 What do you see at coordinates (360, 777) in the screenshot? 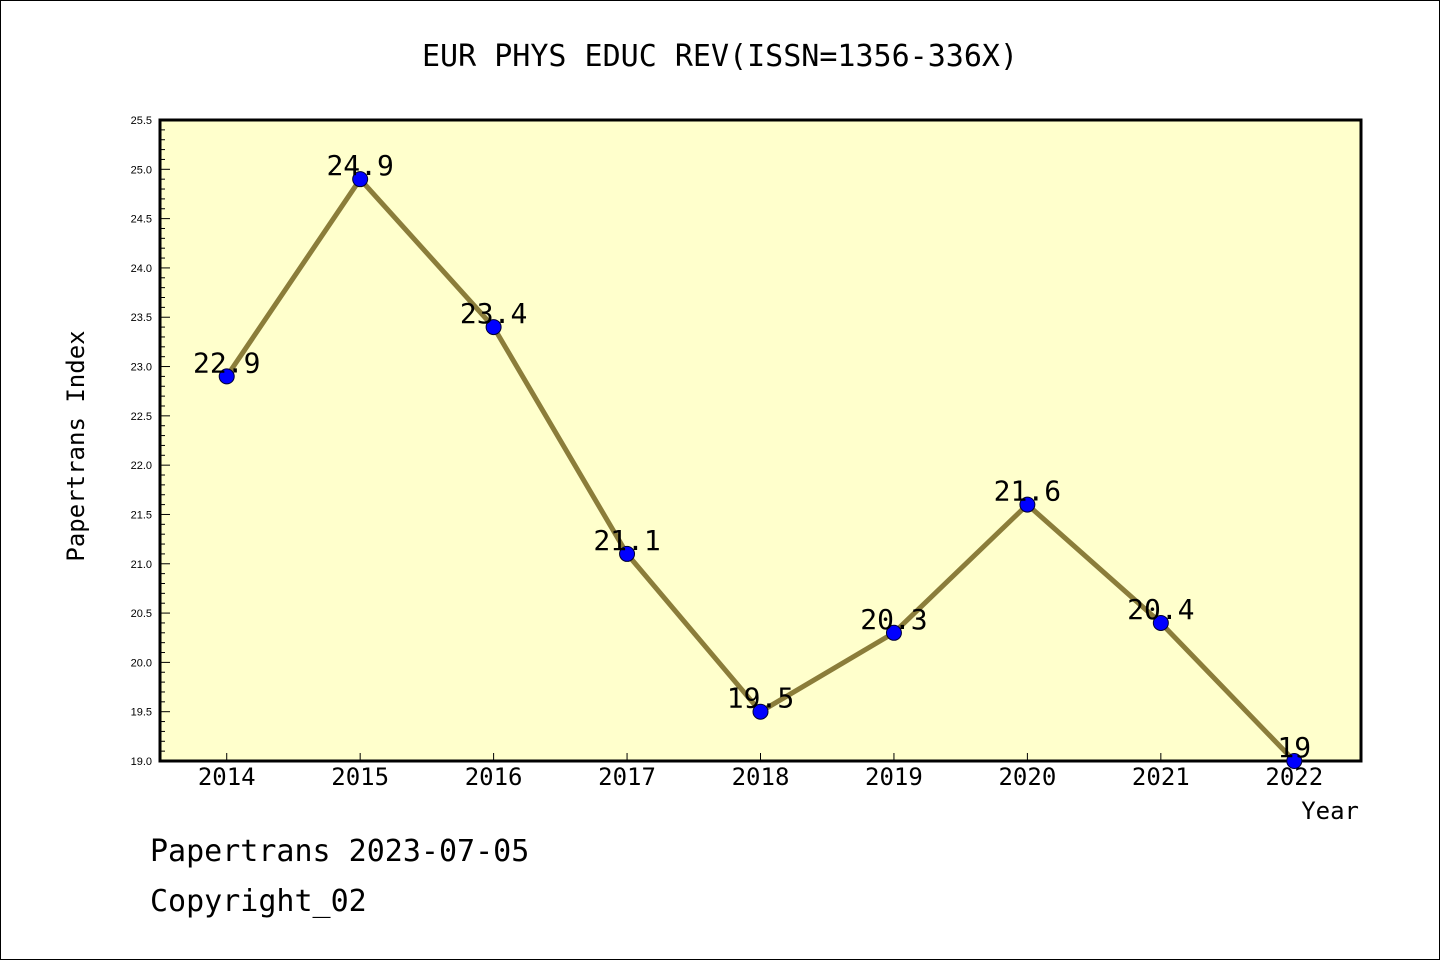
I see `x-tick-label: 2015` at bounding box center [360, 777].